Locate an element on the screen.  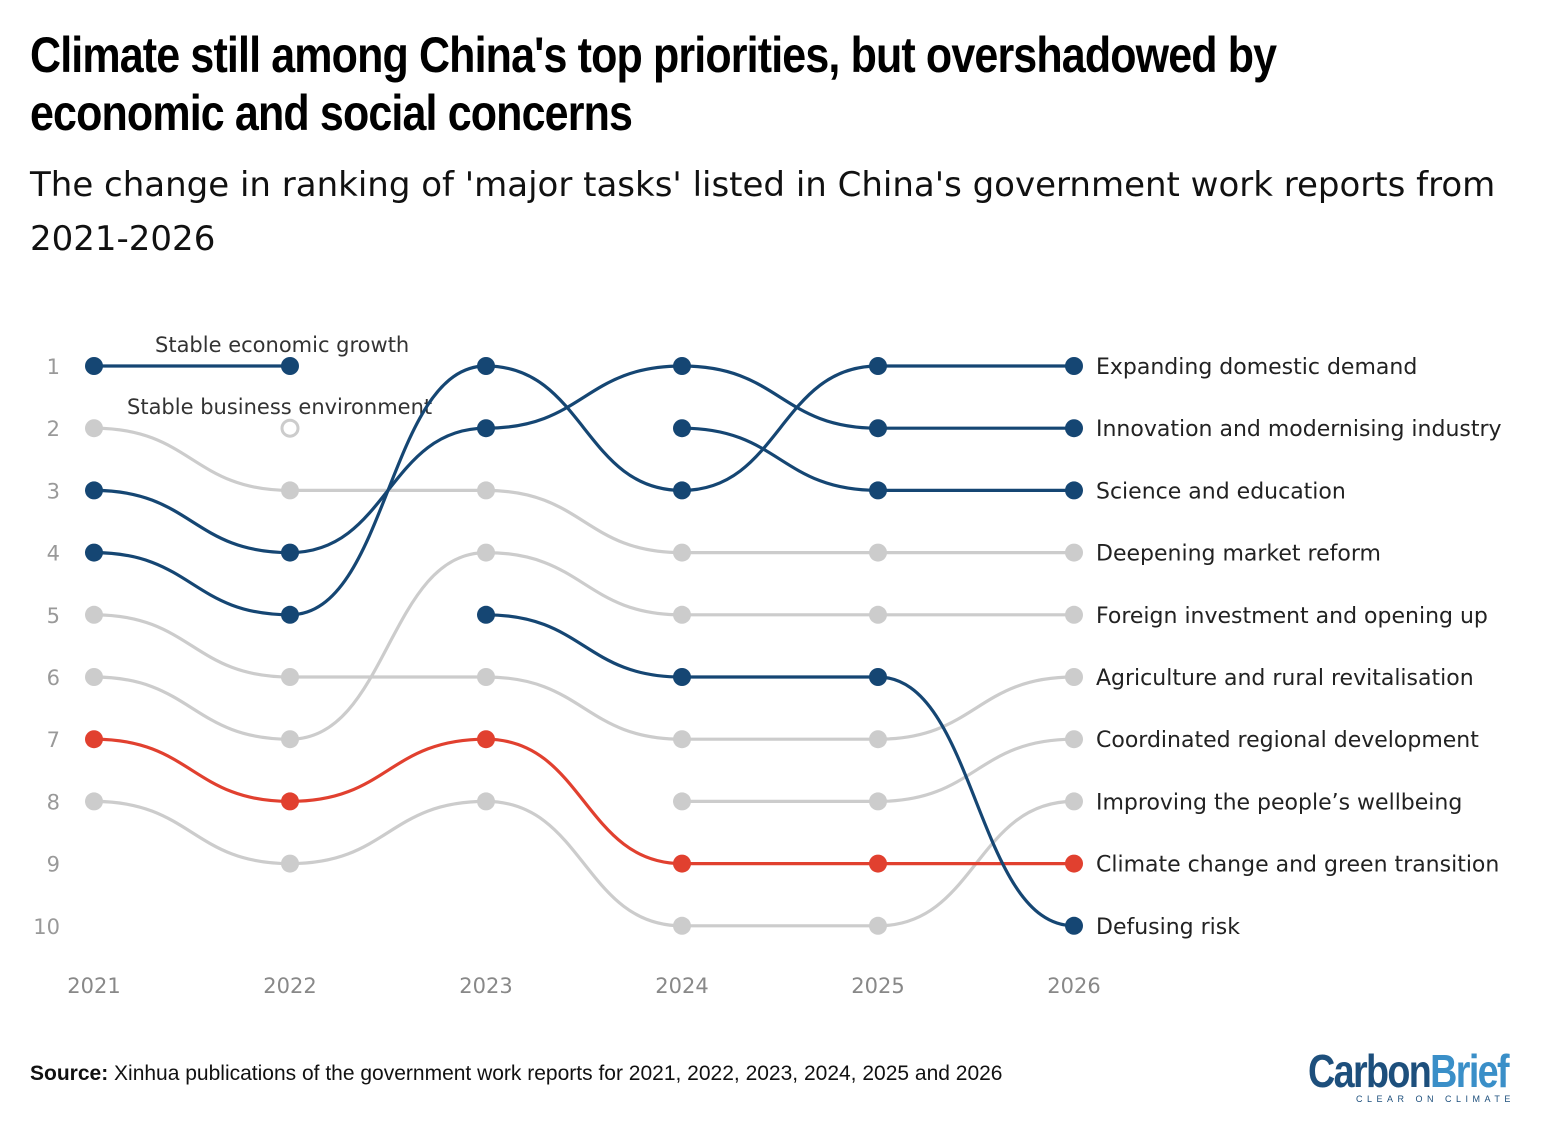
y-tick-label: 5 is located at coordinates (53, 616).